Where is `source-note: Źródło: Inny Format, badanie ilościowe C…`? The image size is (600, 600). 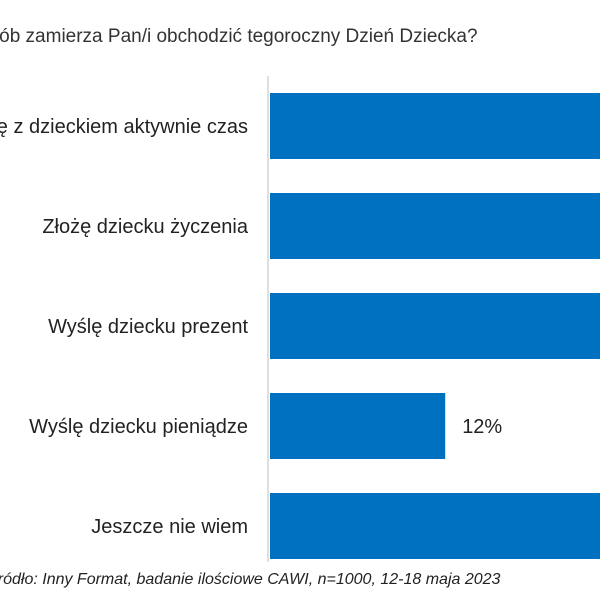
source-note: Źródło: Inny Format, badanie ilościowe C… is located at coordinates (250, 578).